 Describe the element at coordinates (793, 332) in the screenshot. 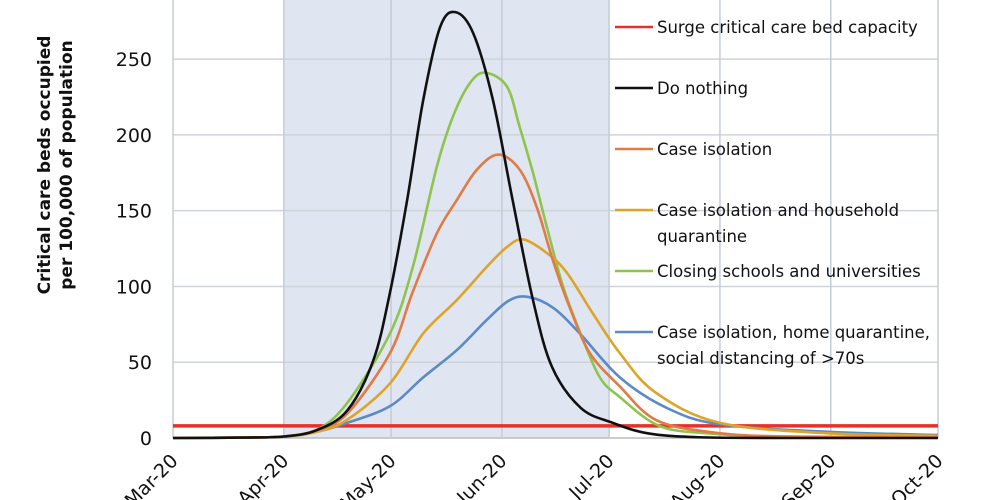

I see `legend-label: Case isolation, home quarantine,` at that location.